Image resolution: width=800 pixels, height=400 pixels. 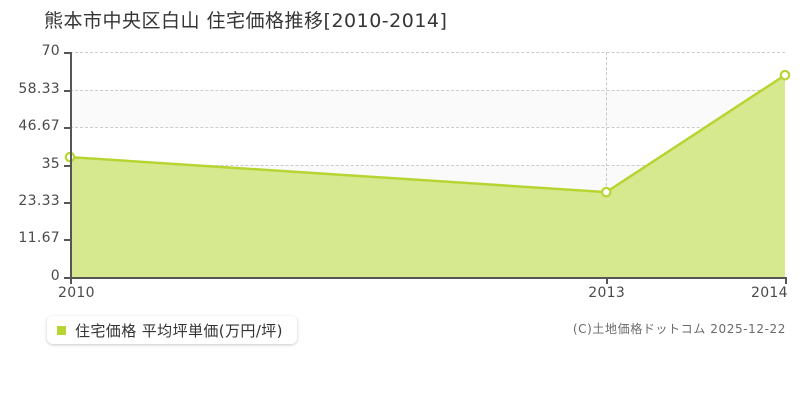 What do you see at coordinates (769, 293) in the screenshot?
I see `x-axis-tick-label: 2014` at bounding box center [769, 293].